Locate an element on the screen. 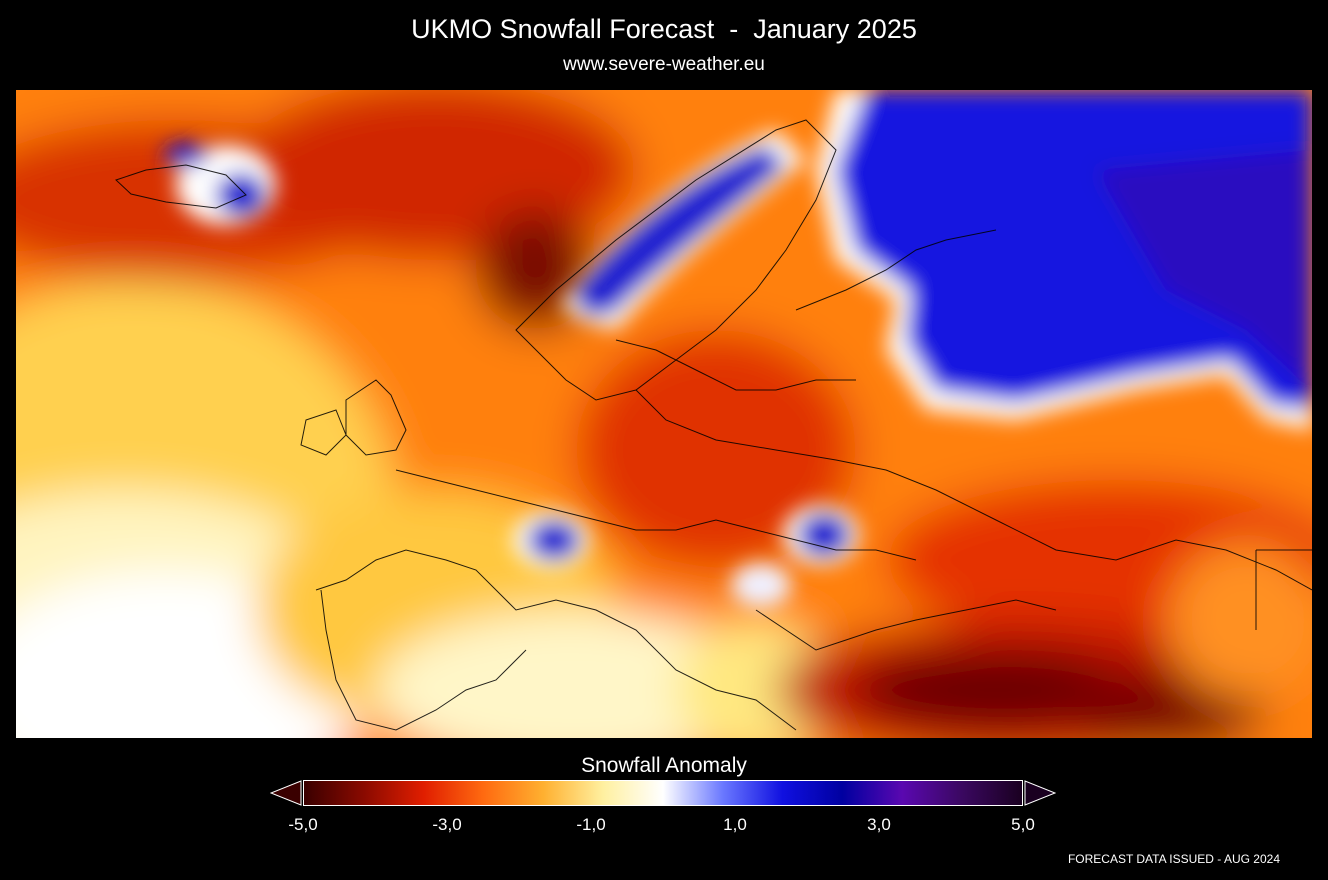 The width and height of the screenshot is (1328, 880). chart-title: UKMO Snowfall Forecast - January 2025 is located at coordinates (664, 29).